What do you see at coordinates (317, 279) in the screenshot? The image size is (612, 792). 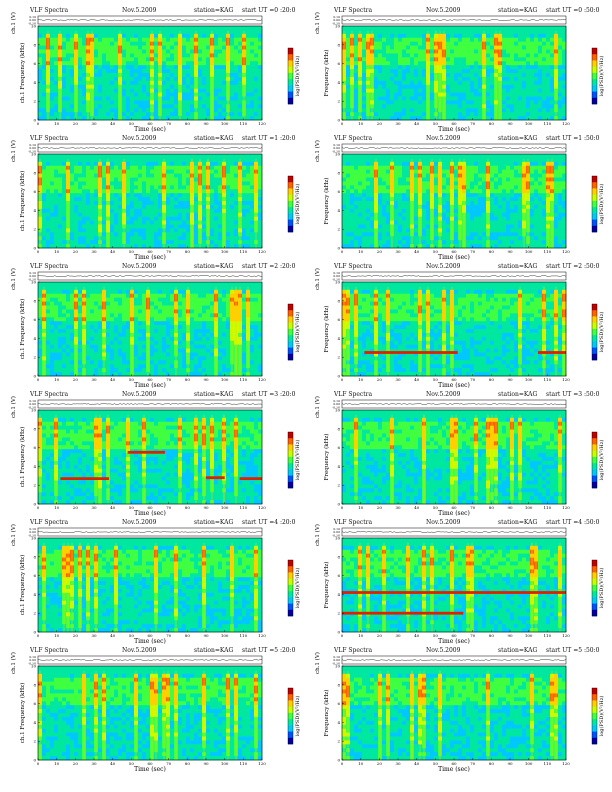 I see `waveform-ylabel: ch.1 (V)` at bounding box center [317, 279].